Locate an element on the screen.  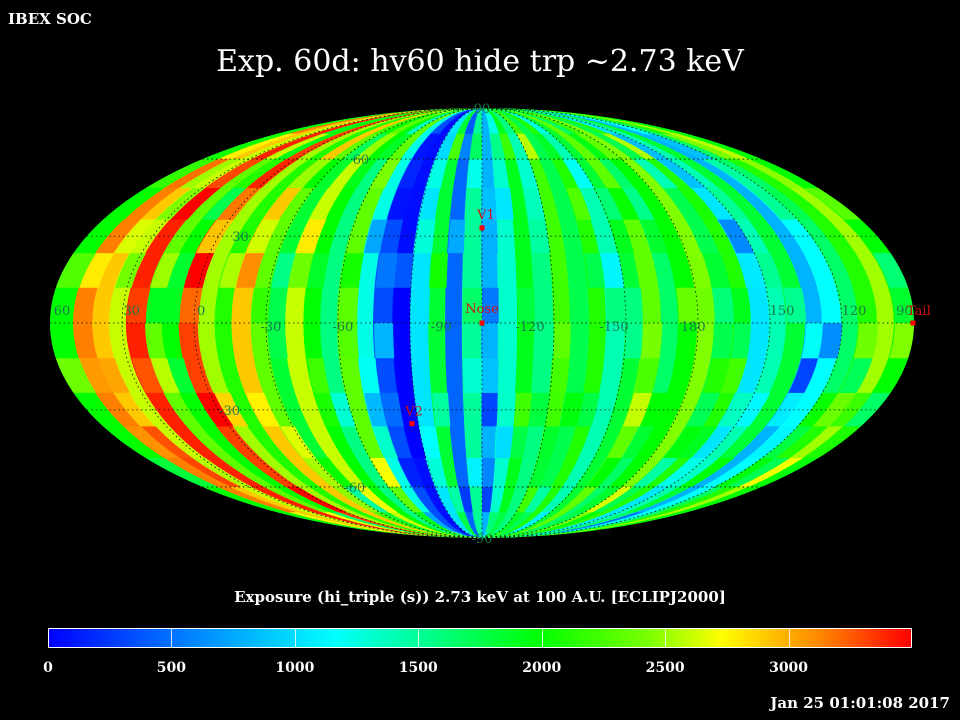
latitude-label: -90 is located at coordinates (482, 539).